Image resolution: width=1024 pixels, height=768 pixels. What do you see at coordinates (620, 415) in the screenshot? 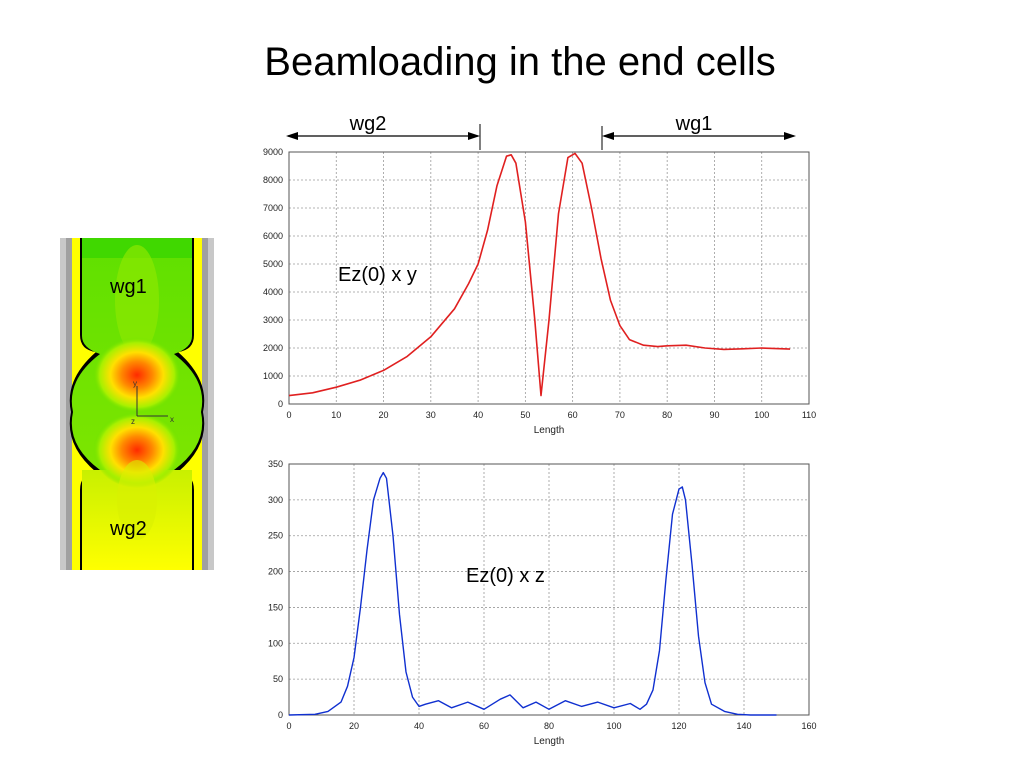
I see `x-tick-label: 70` at bounding box center [620, 415].